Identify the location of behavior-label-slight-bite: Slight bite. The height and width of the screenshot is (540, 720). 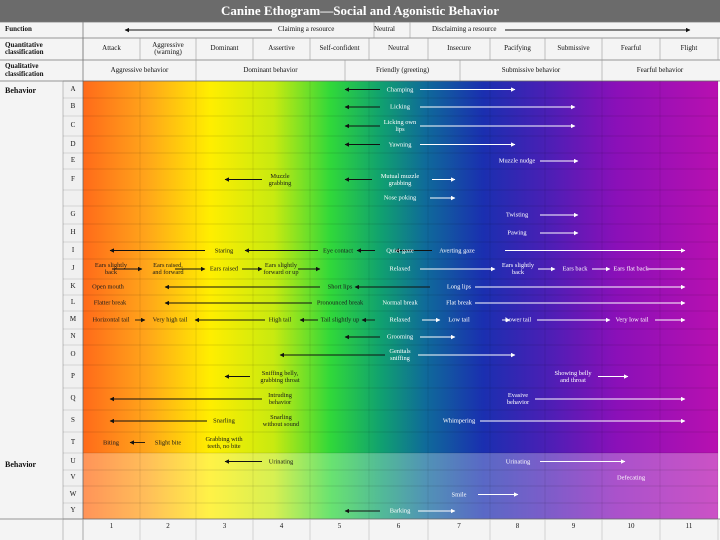
(168, 442).